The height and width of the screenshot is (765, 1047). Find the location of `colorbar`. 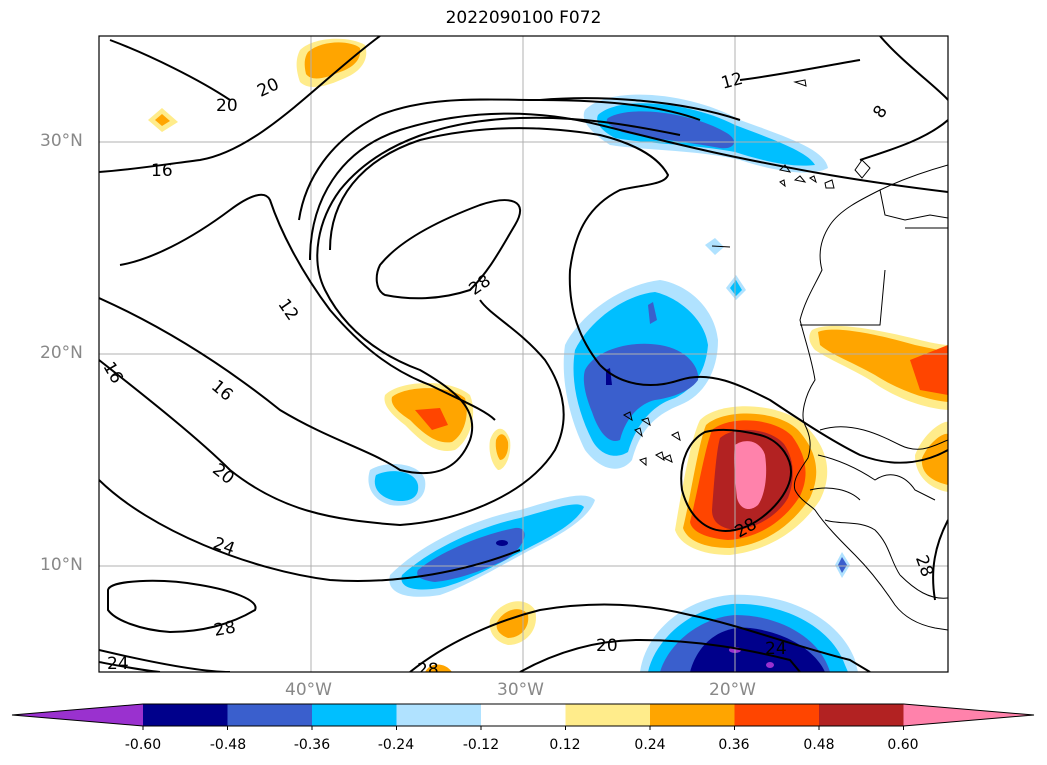

colorbar is located at coordinates (523, 716).